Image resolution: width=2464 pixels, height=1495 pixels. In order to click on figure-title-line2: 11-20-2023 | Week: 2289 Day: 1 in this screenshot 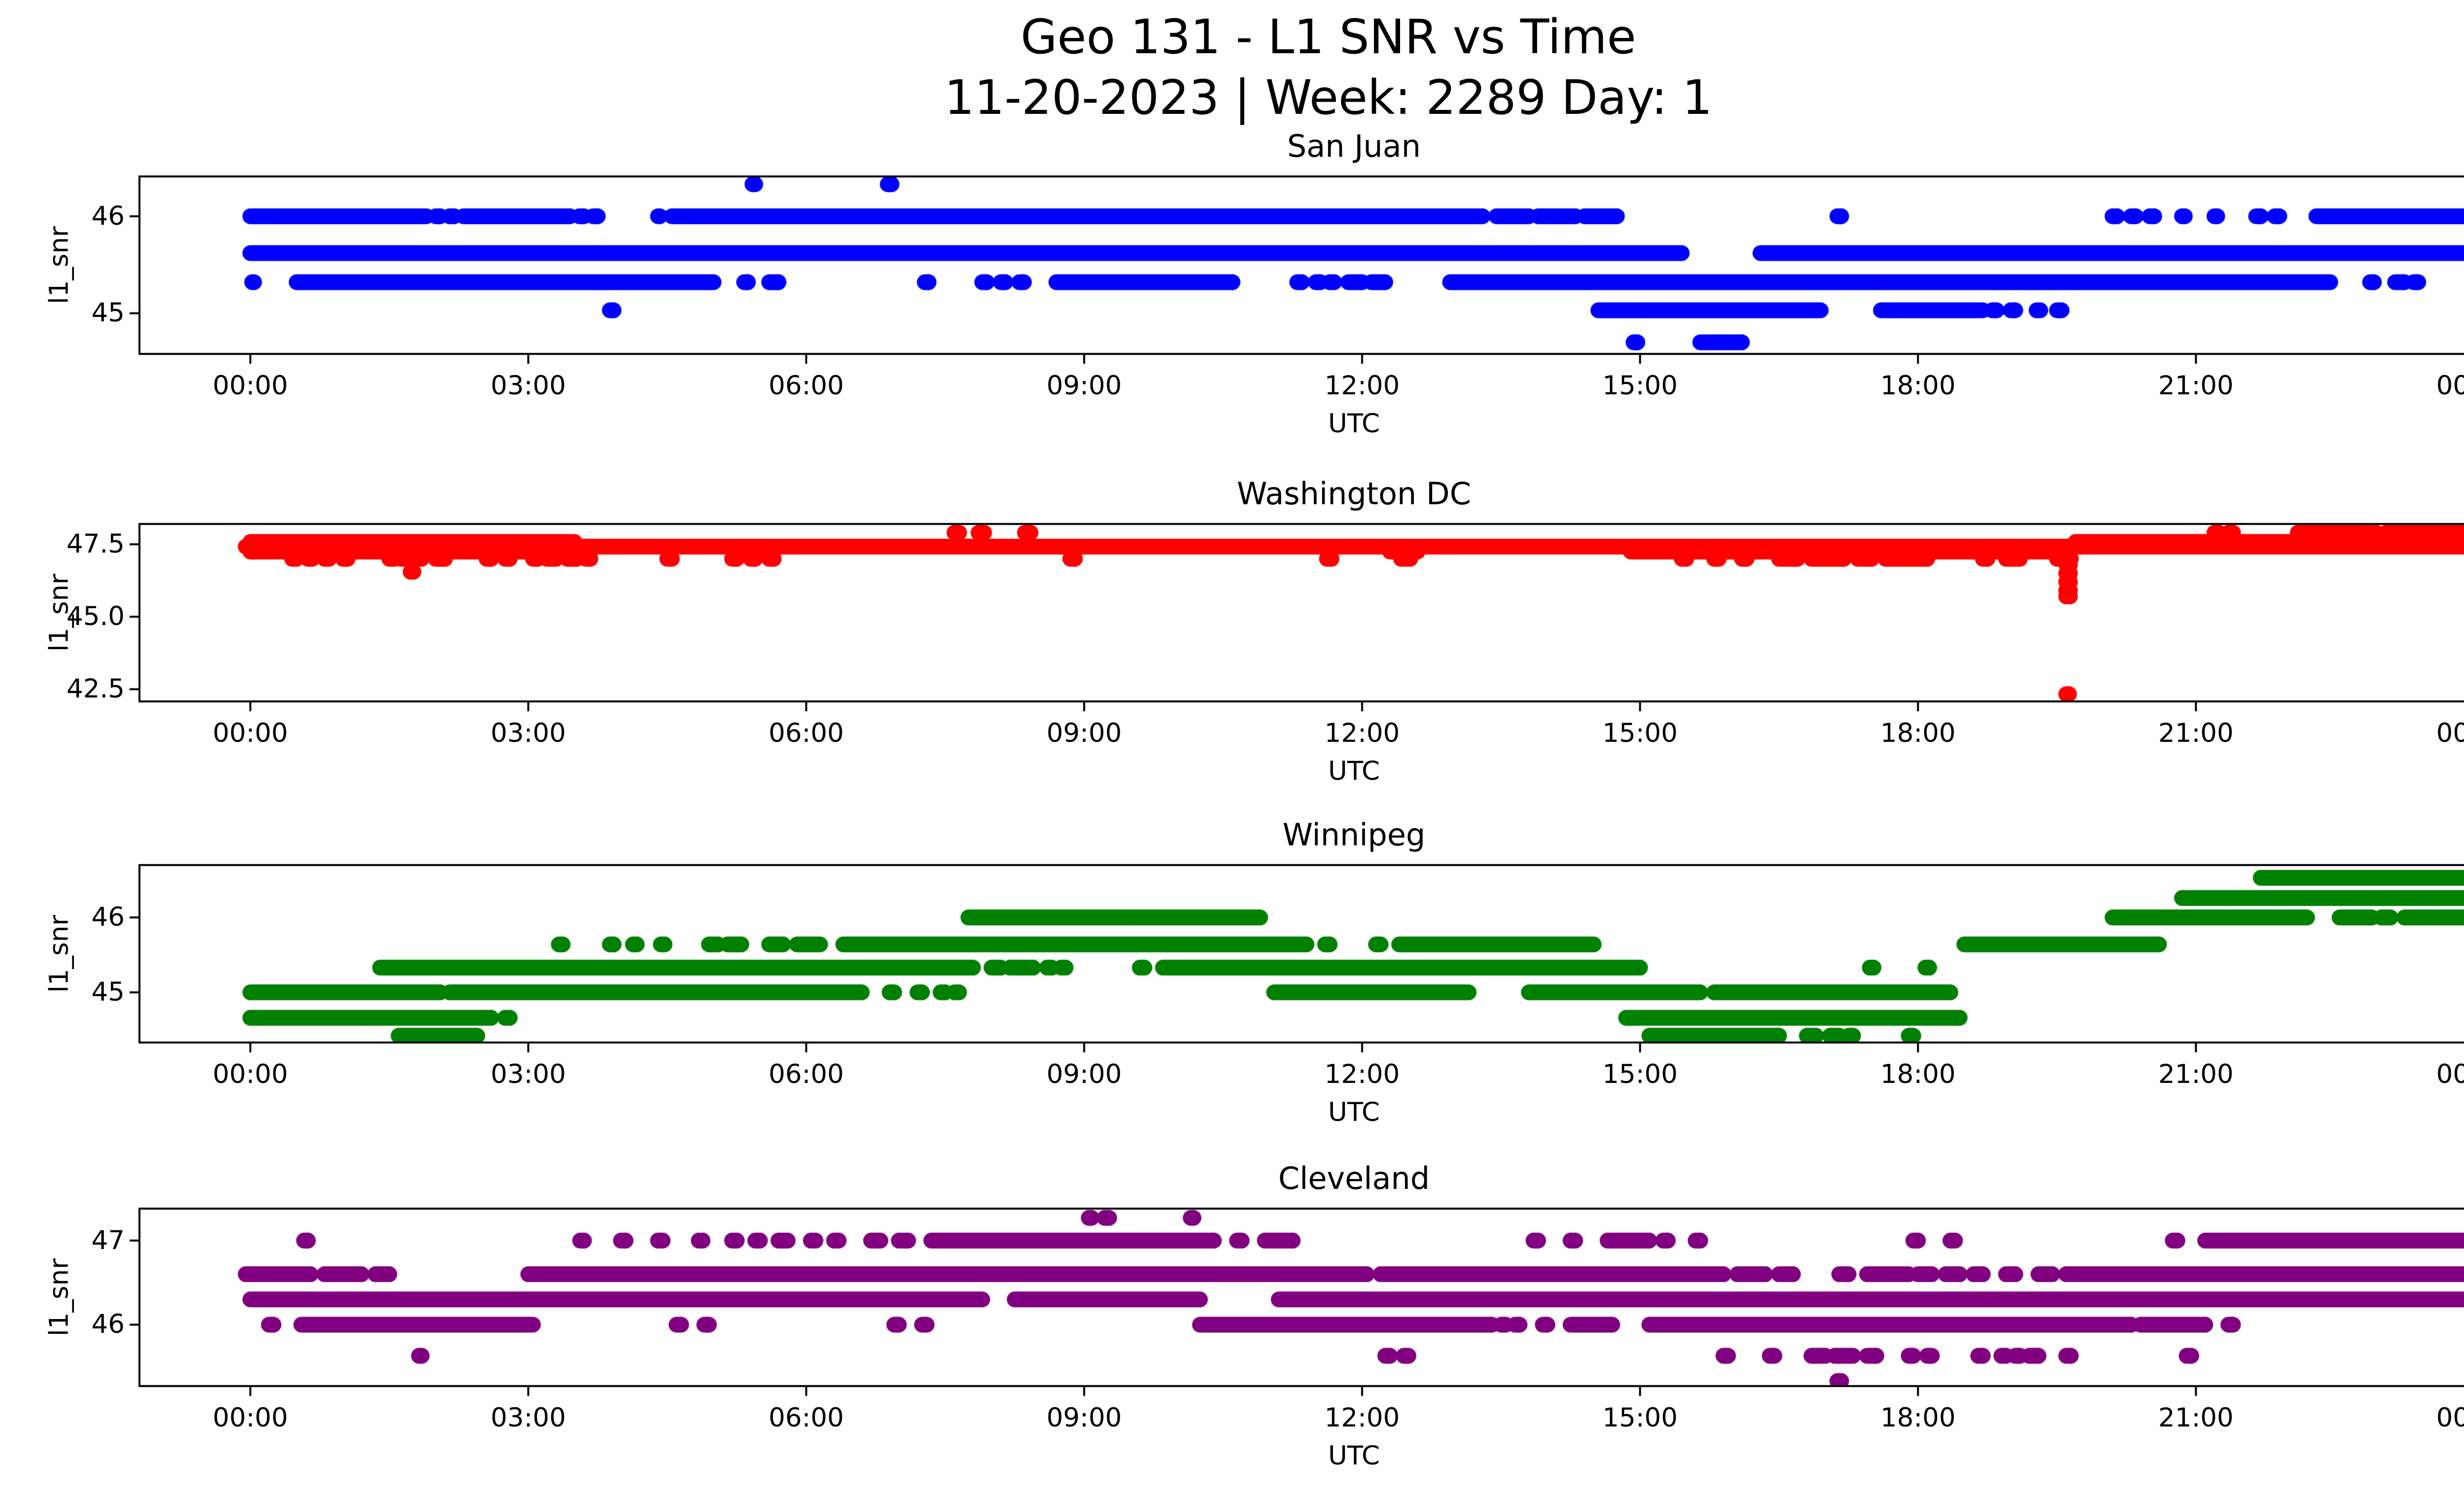, I will do `click(1328, 97)`.